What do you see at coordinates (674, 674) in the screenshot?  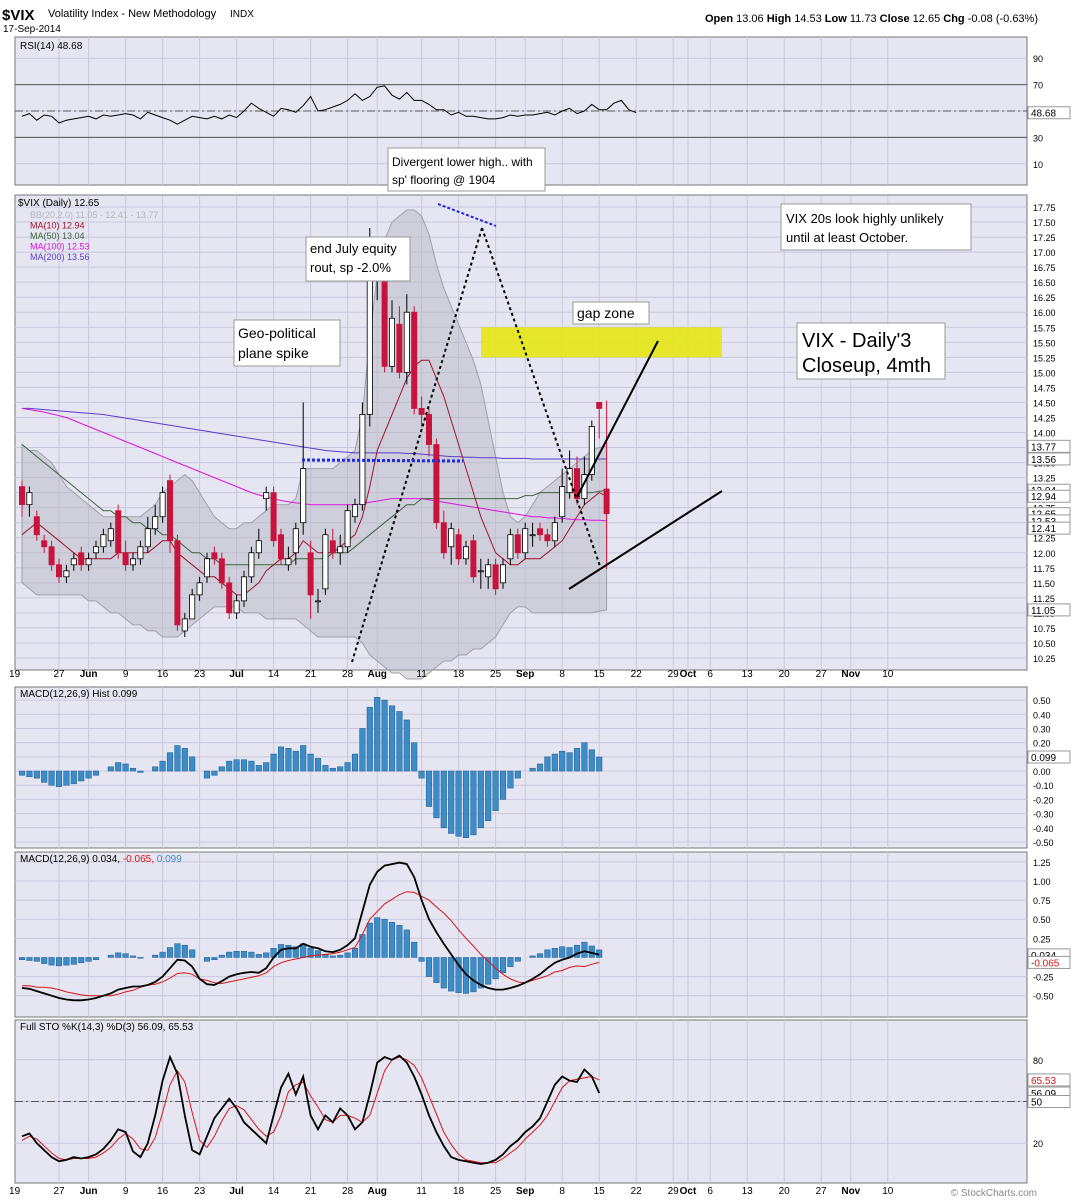 I see `x-tick-label: 29` at bounding box center [674, 674].